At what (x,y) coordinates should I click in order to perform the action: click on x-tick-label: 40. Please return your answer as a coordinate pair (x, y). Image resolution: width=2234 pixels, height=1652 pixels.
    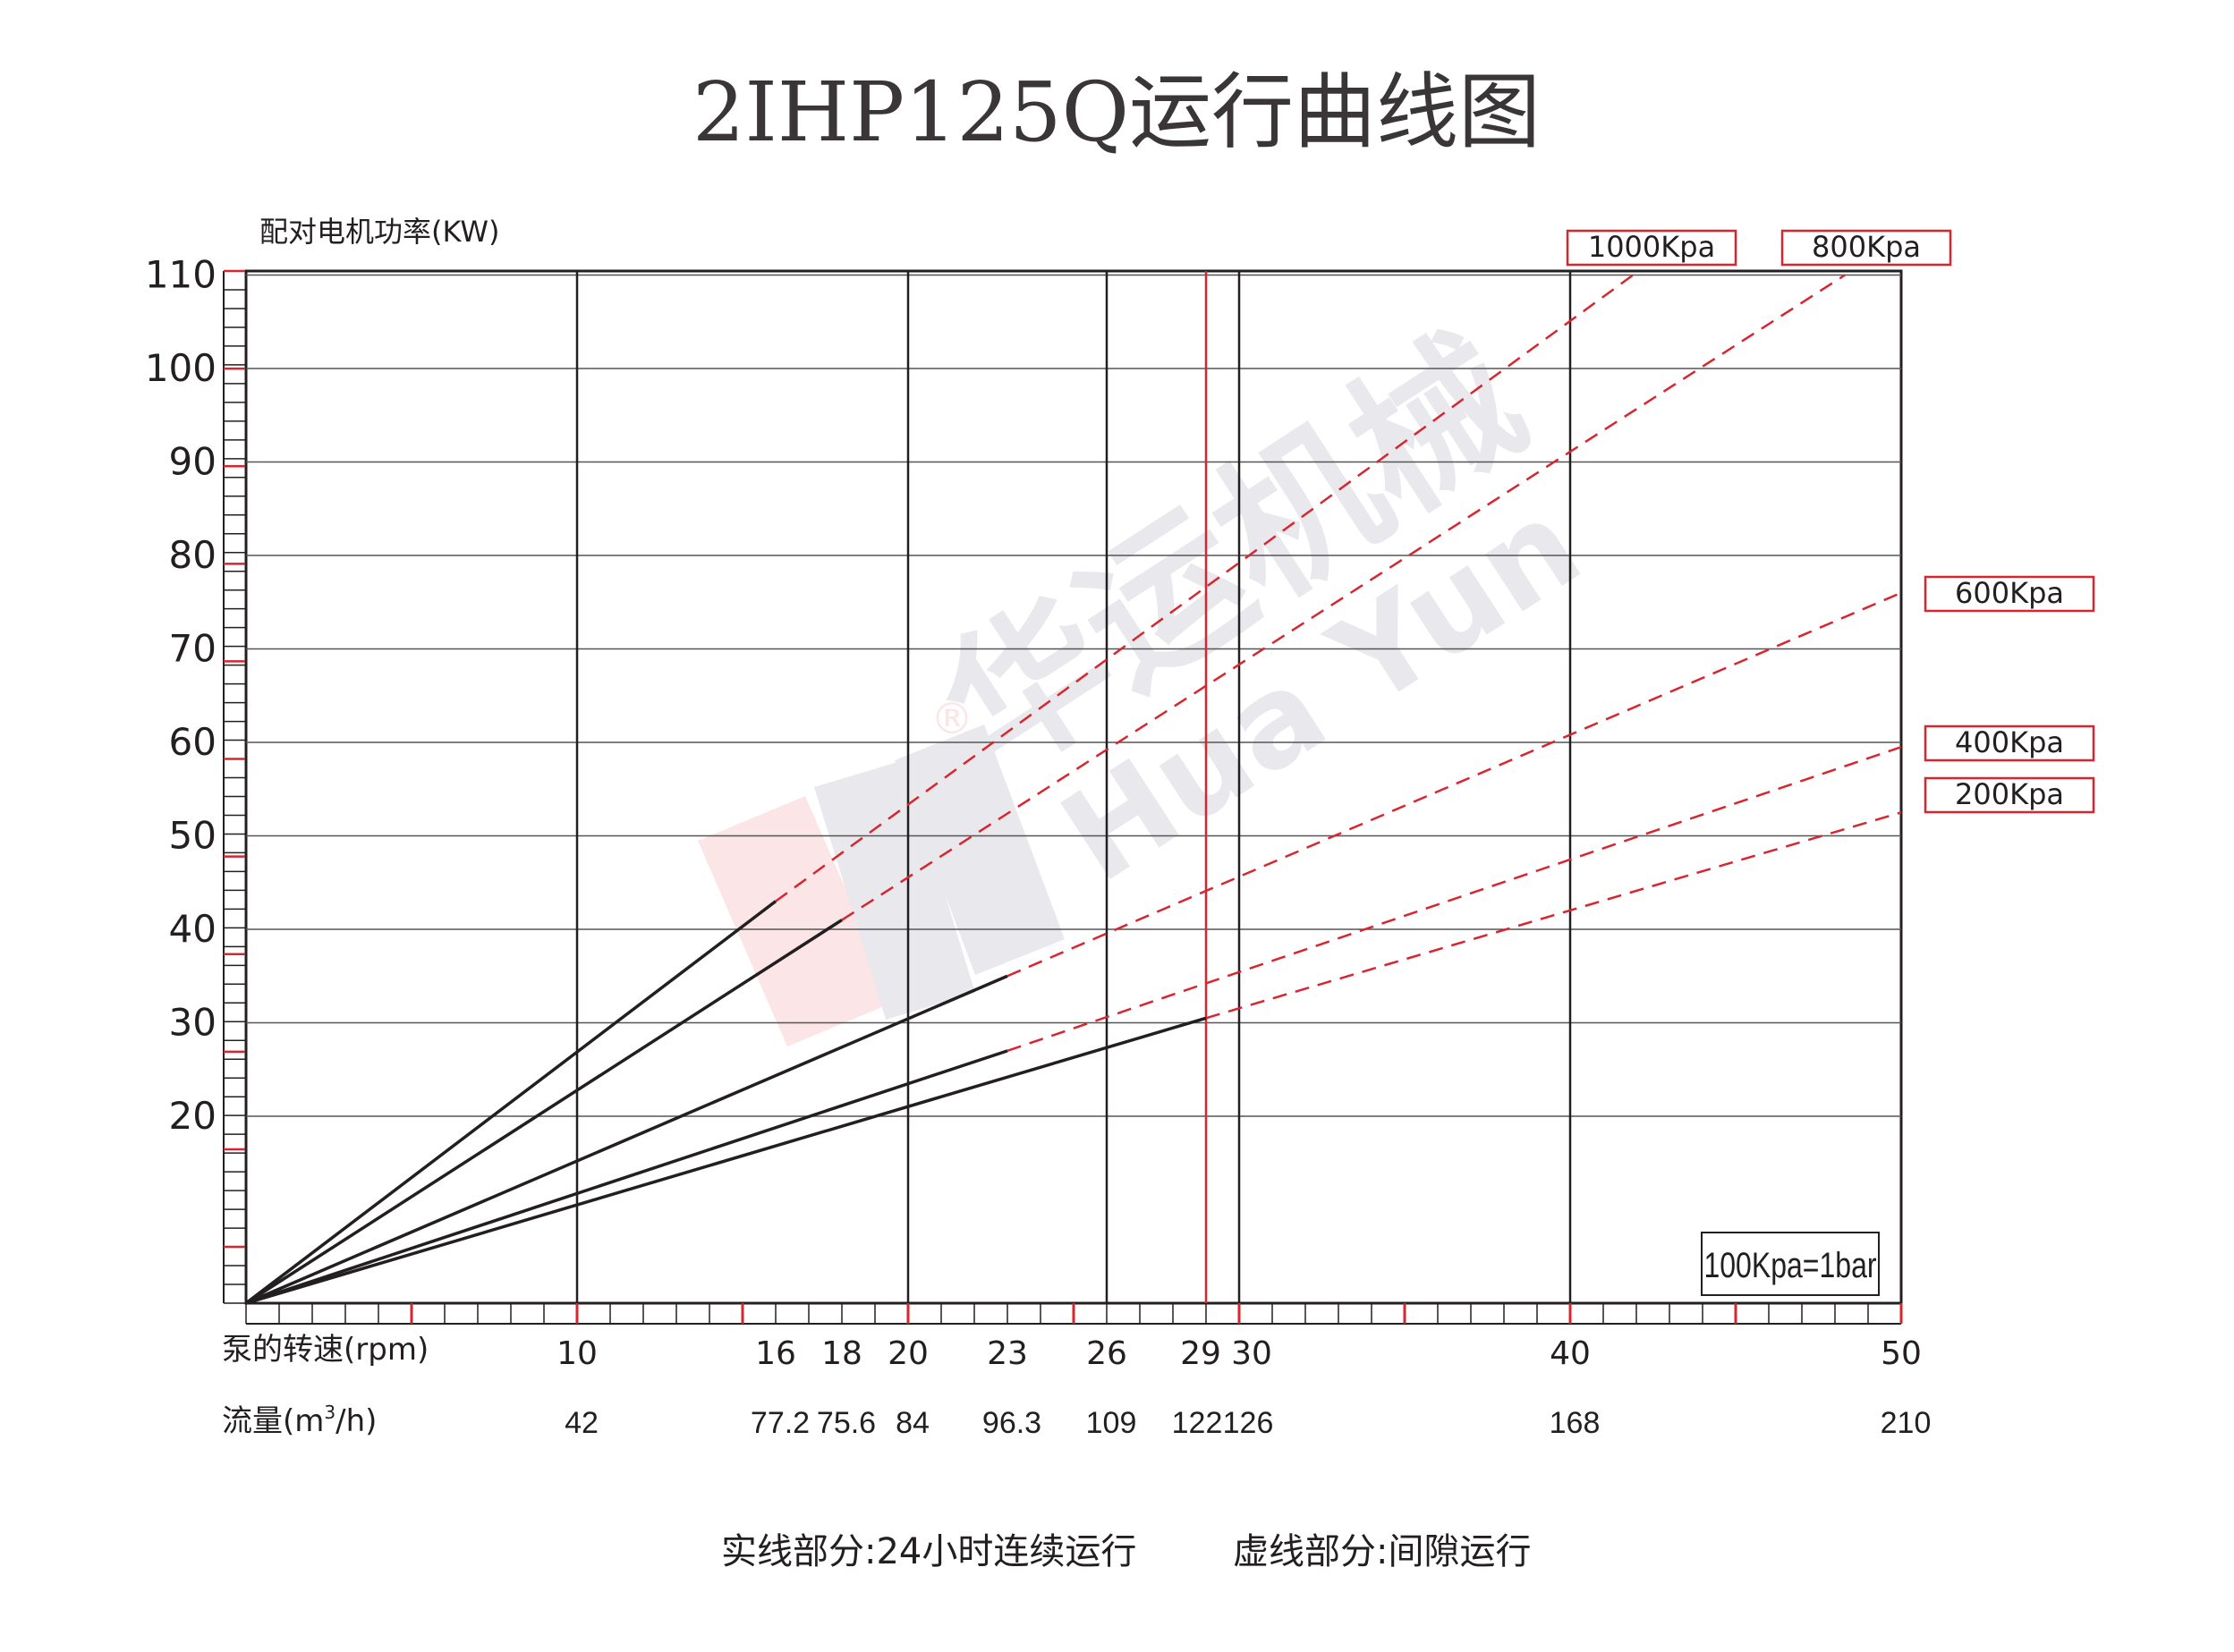
    Looking at the image, I should click on (1570, 1353).